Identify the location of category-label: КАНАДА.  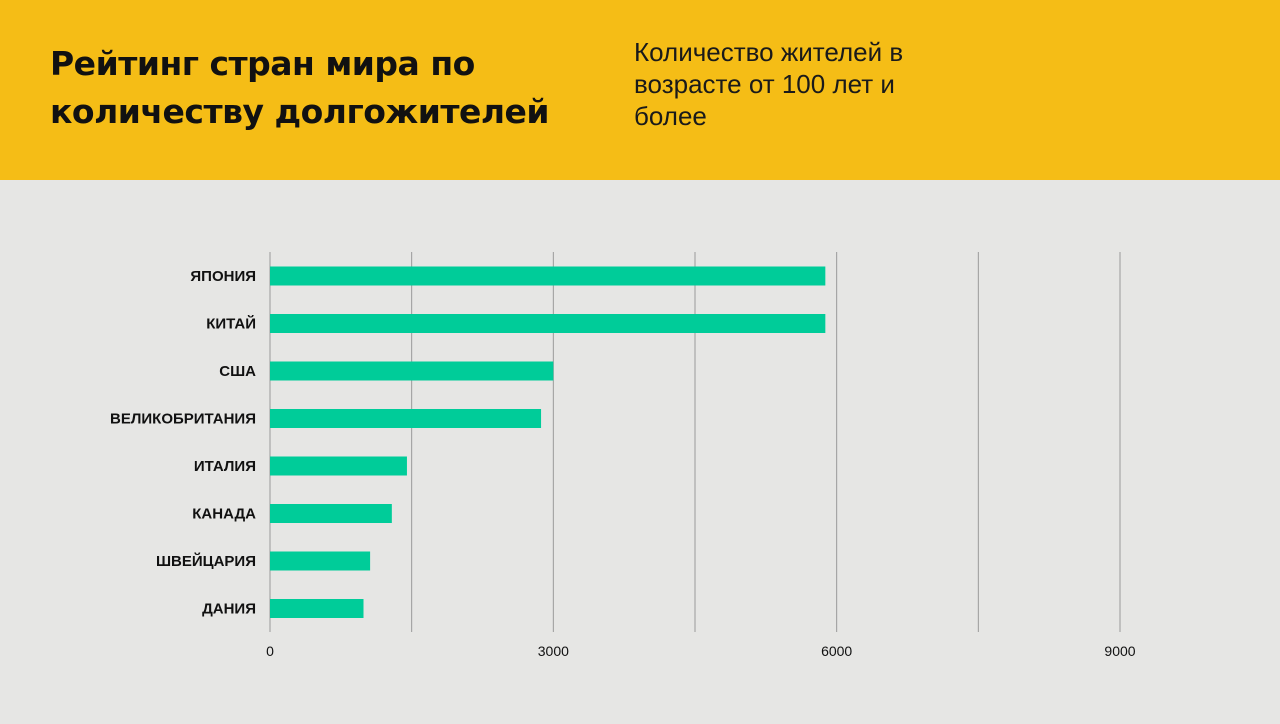
(224, 514).